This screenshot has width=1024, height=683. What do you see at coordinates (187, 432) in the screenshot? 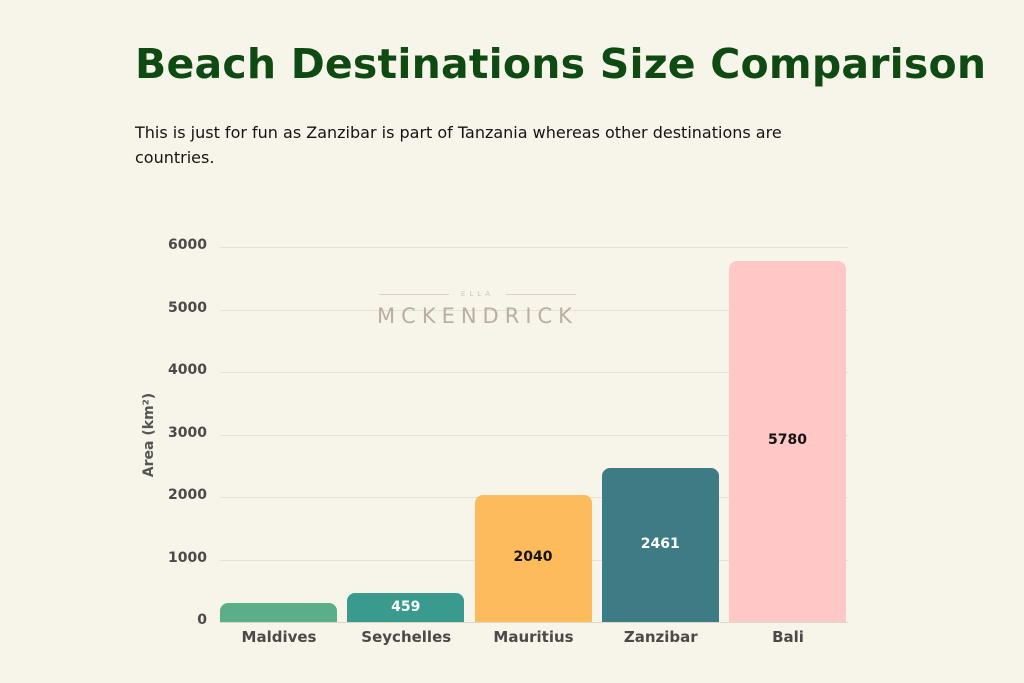
I see `y-tick-label: 3000` at bounding box center [187, 432].